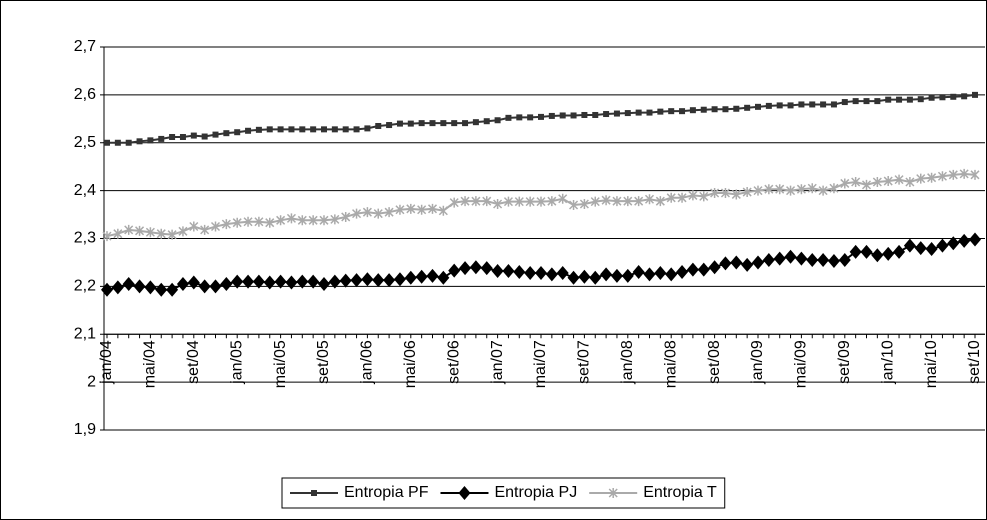 This screenshot has height=520, width=987. What do you see at coordinates (535, 492) in the screenshot?
I see `legend-label: Entropia PJ` at bounding box center [535, 492].